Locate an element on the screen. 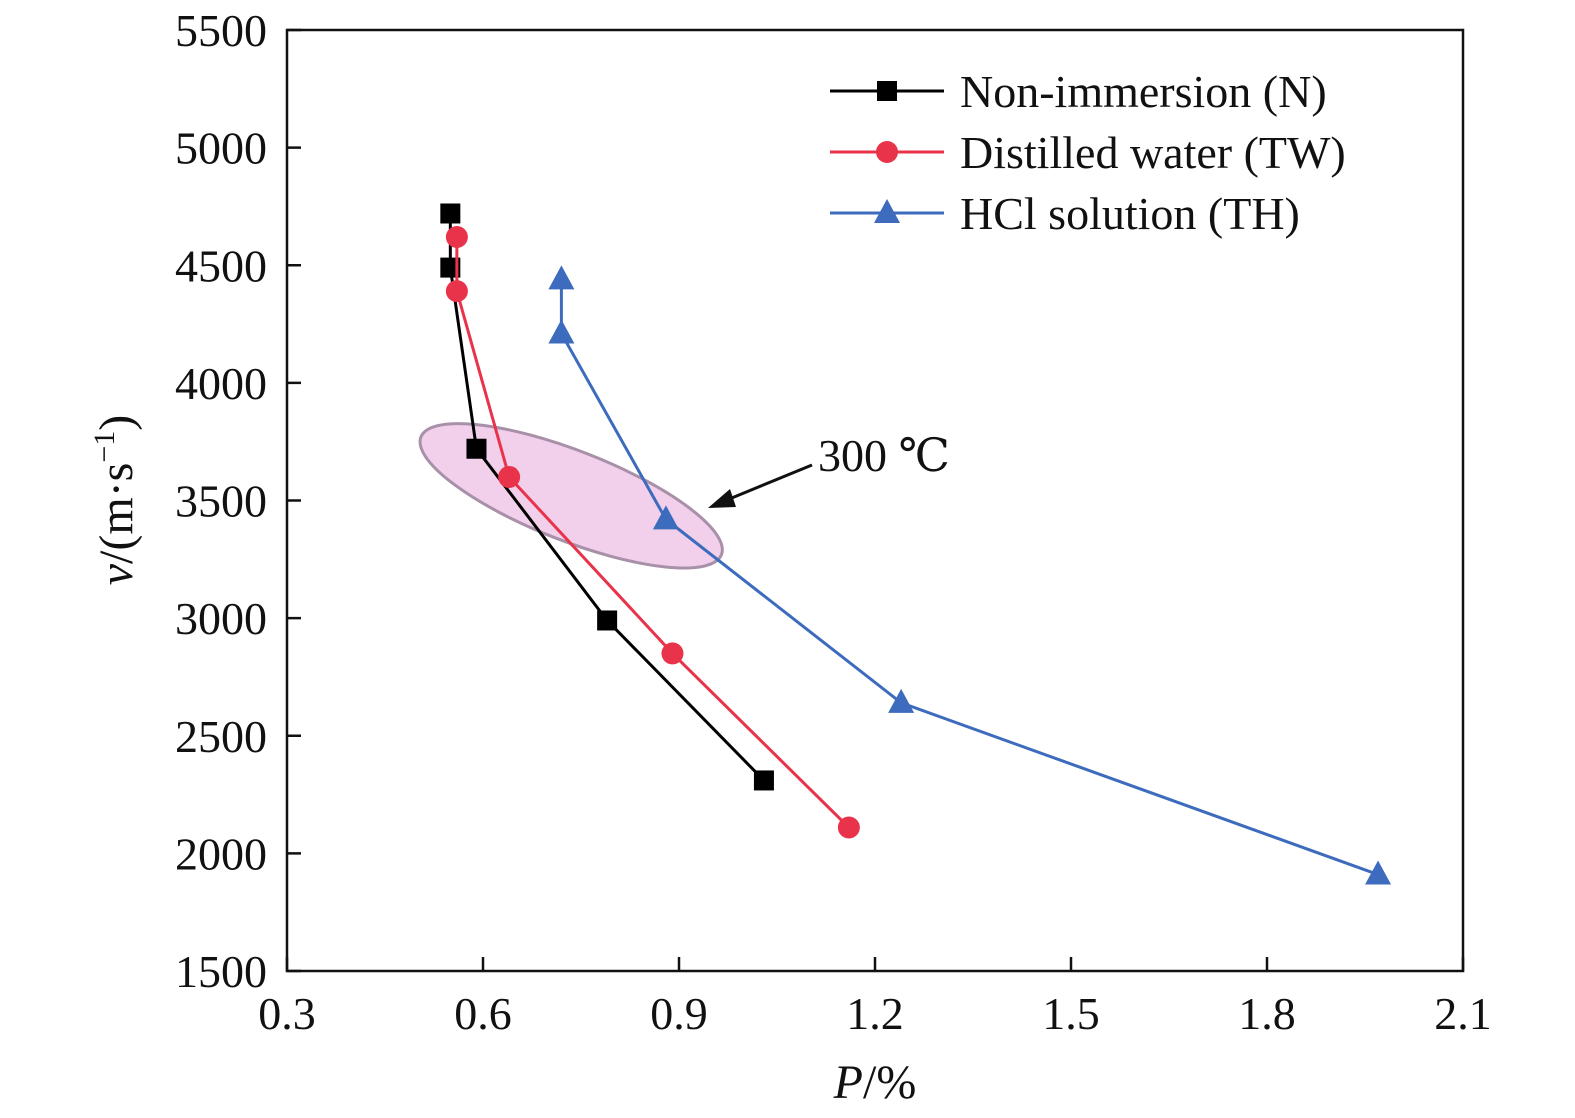 The height and width of the screenshot is (1118, 1575). x-axis-label: P/% is located at coordinates (875, 1082).